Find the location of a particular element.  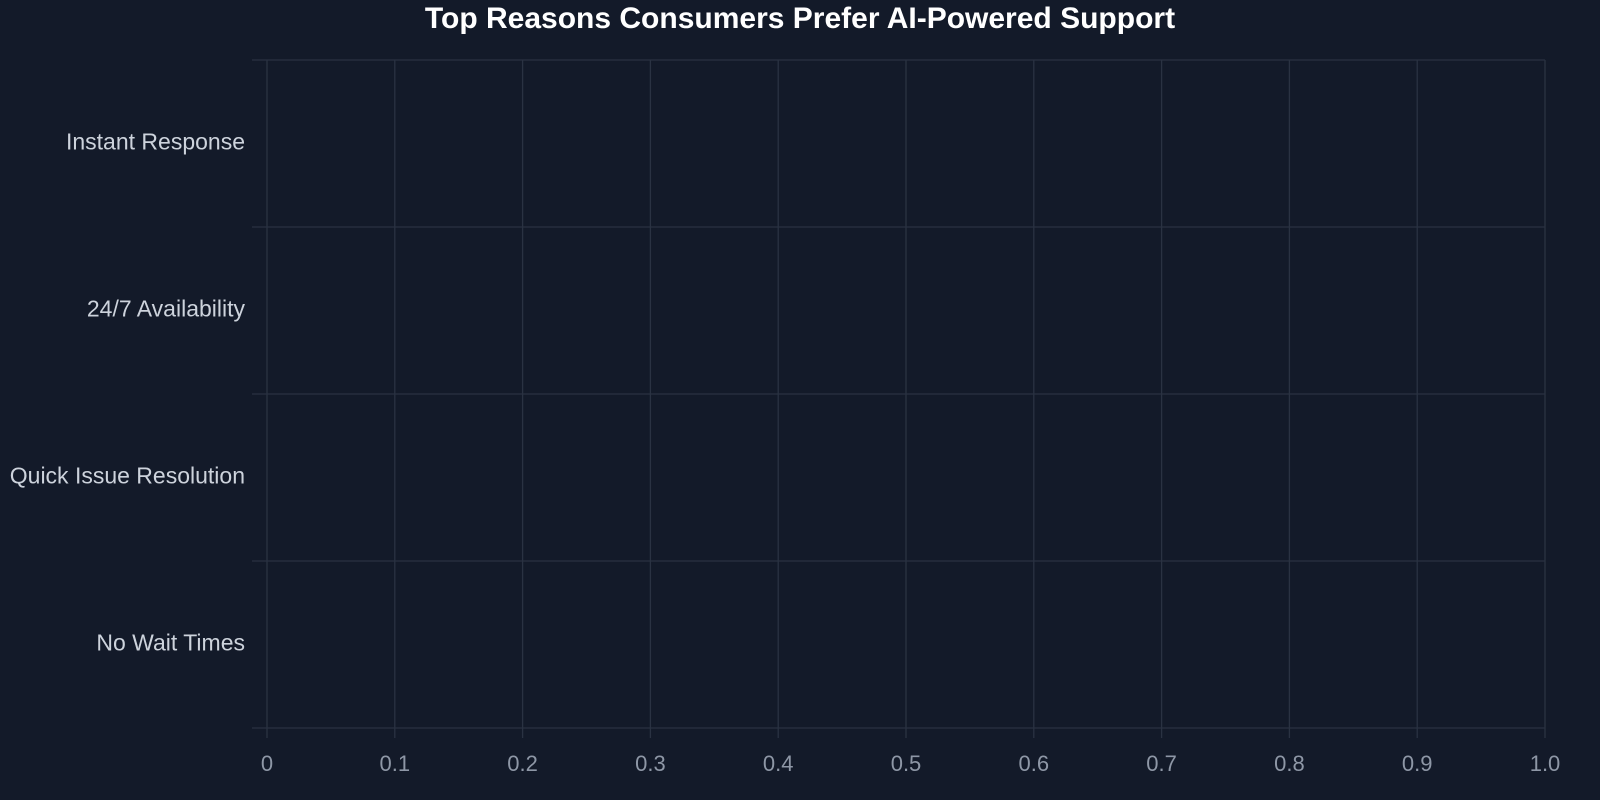

x-tick-label: 0.8 is located at coordinates (1289, 763).